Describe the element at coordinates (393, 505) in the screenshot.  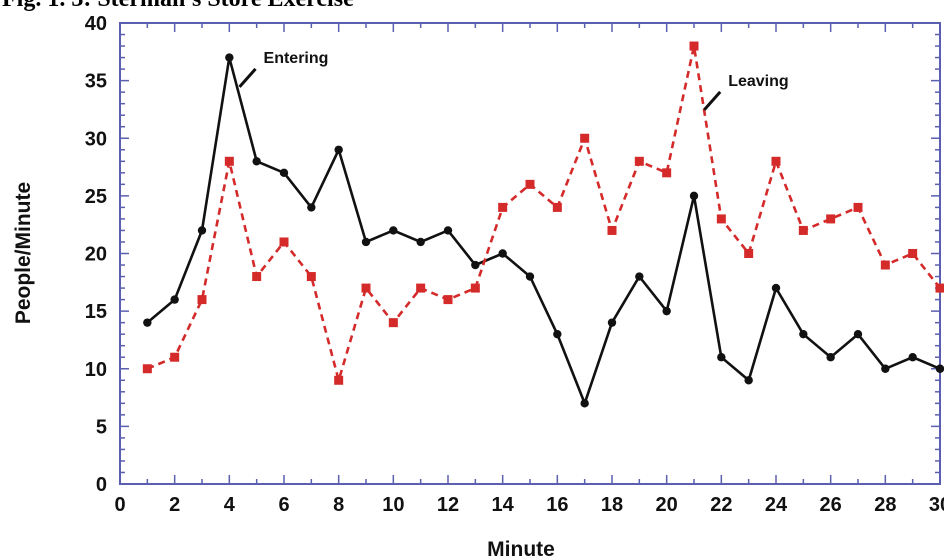
I see `x-tick-label: 10` at that location.